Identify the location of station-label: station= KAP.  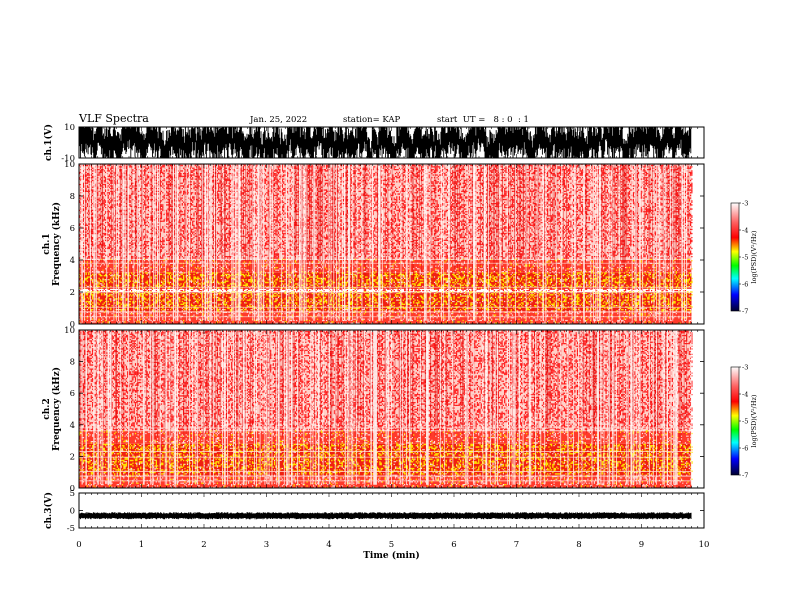
(372, 120).